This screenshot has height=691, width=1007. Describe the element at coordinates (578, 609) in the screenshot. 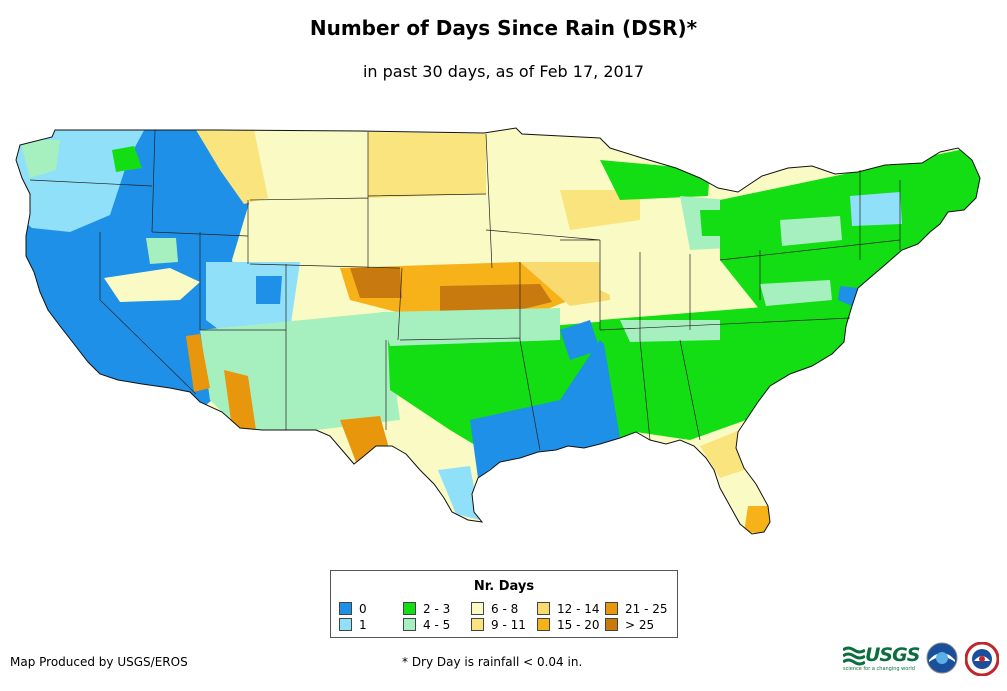

I see `legend-label: 12 - 14` at that location.